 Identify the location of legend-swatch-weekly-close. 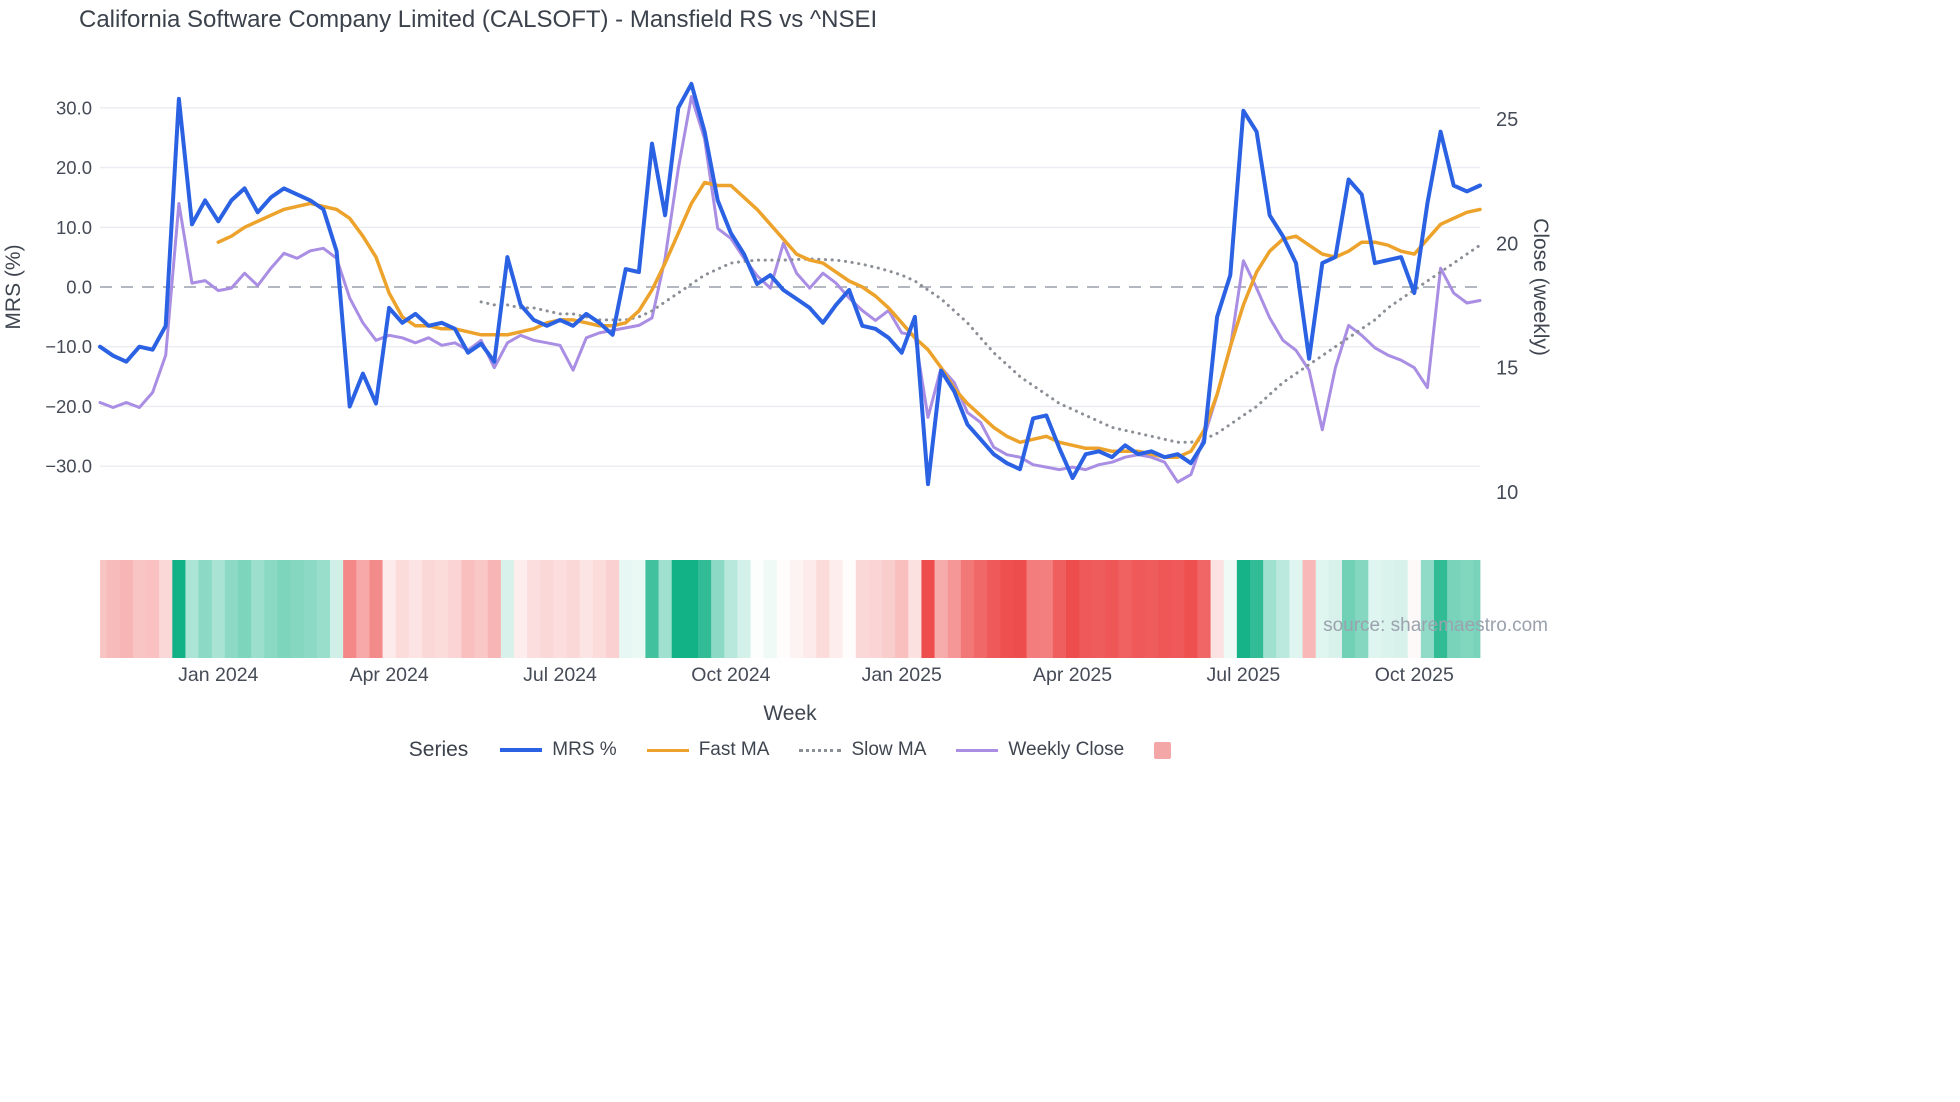
(977, 750).